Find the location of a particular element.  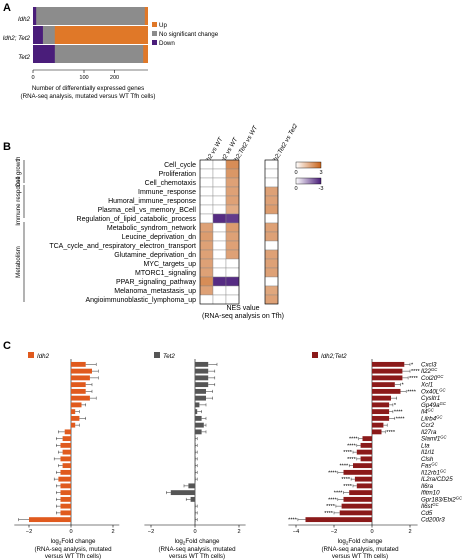

panel-a-tick-label-0: 0 is located at coordinates (32, 78).